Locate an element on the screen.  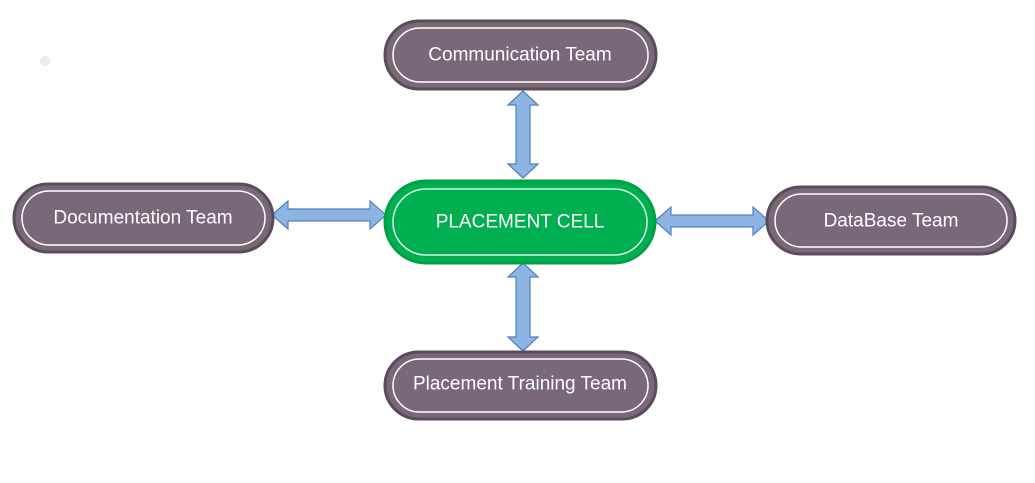
arrow-center-right is located at coordinates (712, 221).